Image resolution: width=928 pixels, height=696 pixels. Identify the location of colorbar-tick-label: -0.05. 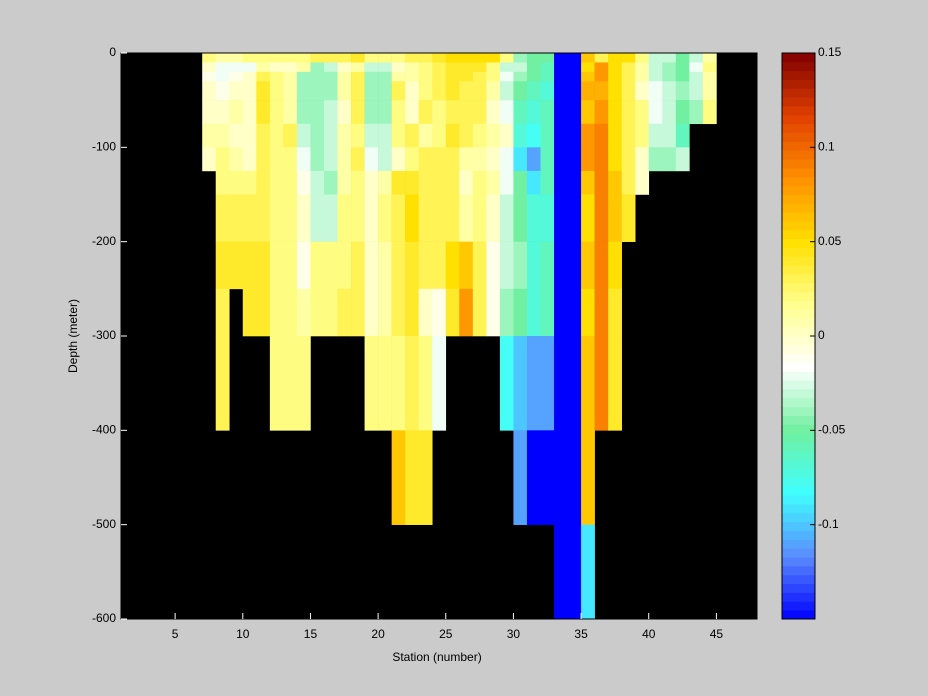
(832, 430).